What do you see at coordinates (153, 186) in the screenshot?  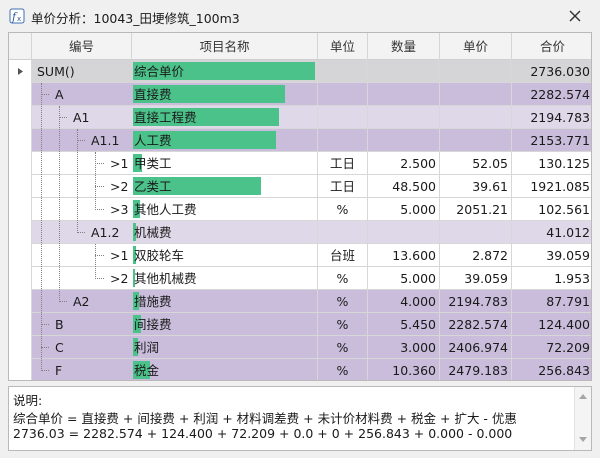 I see `row-name: 乙类工` at bounding box center [153, 186].